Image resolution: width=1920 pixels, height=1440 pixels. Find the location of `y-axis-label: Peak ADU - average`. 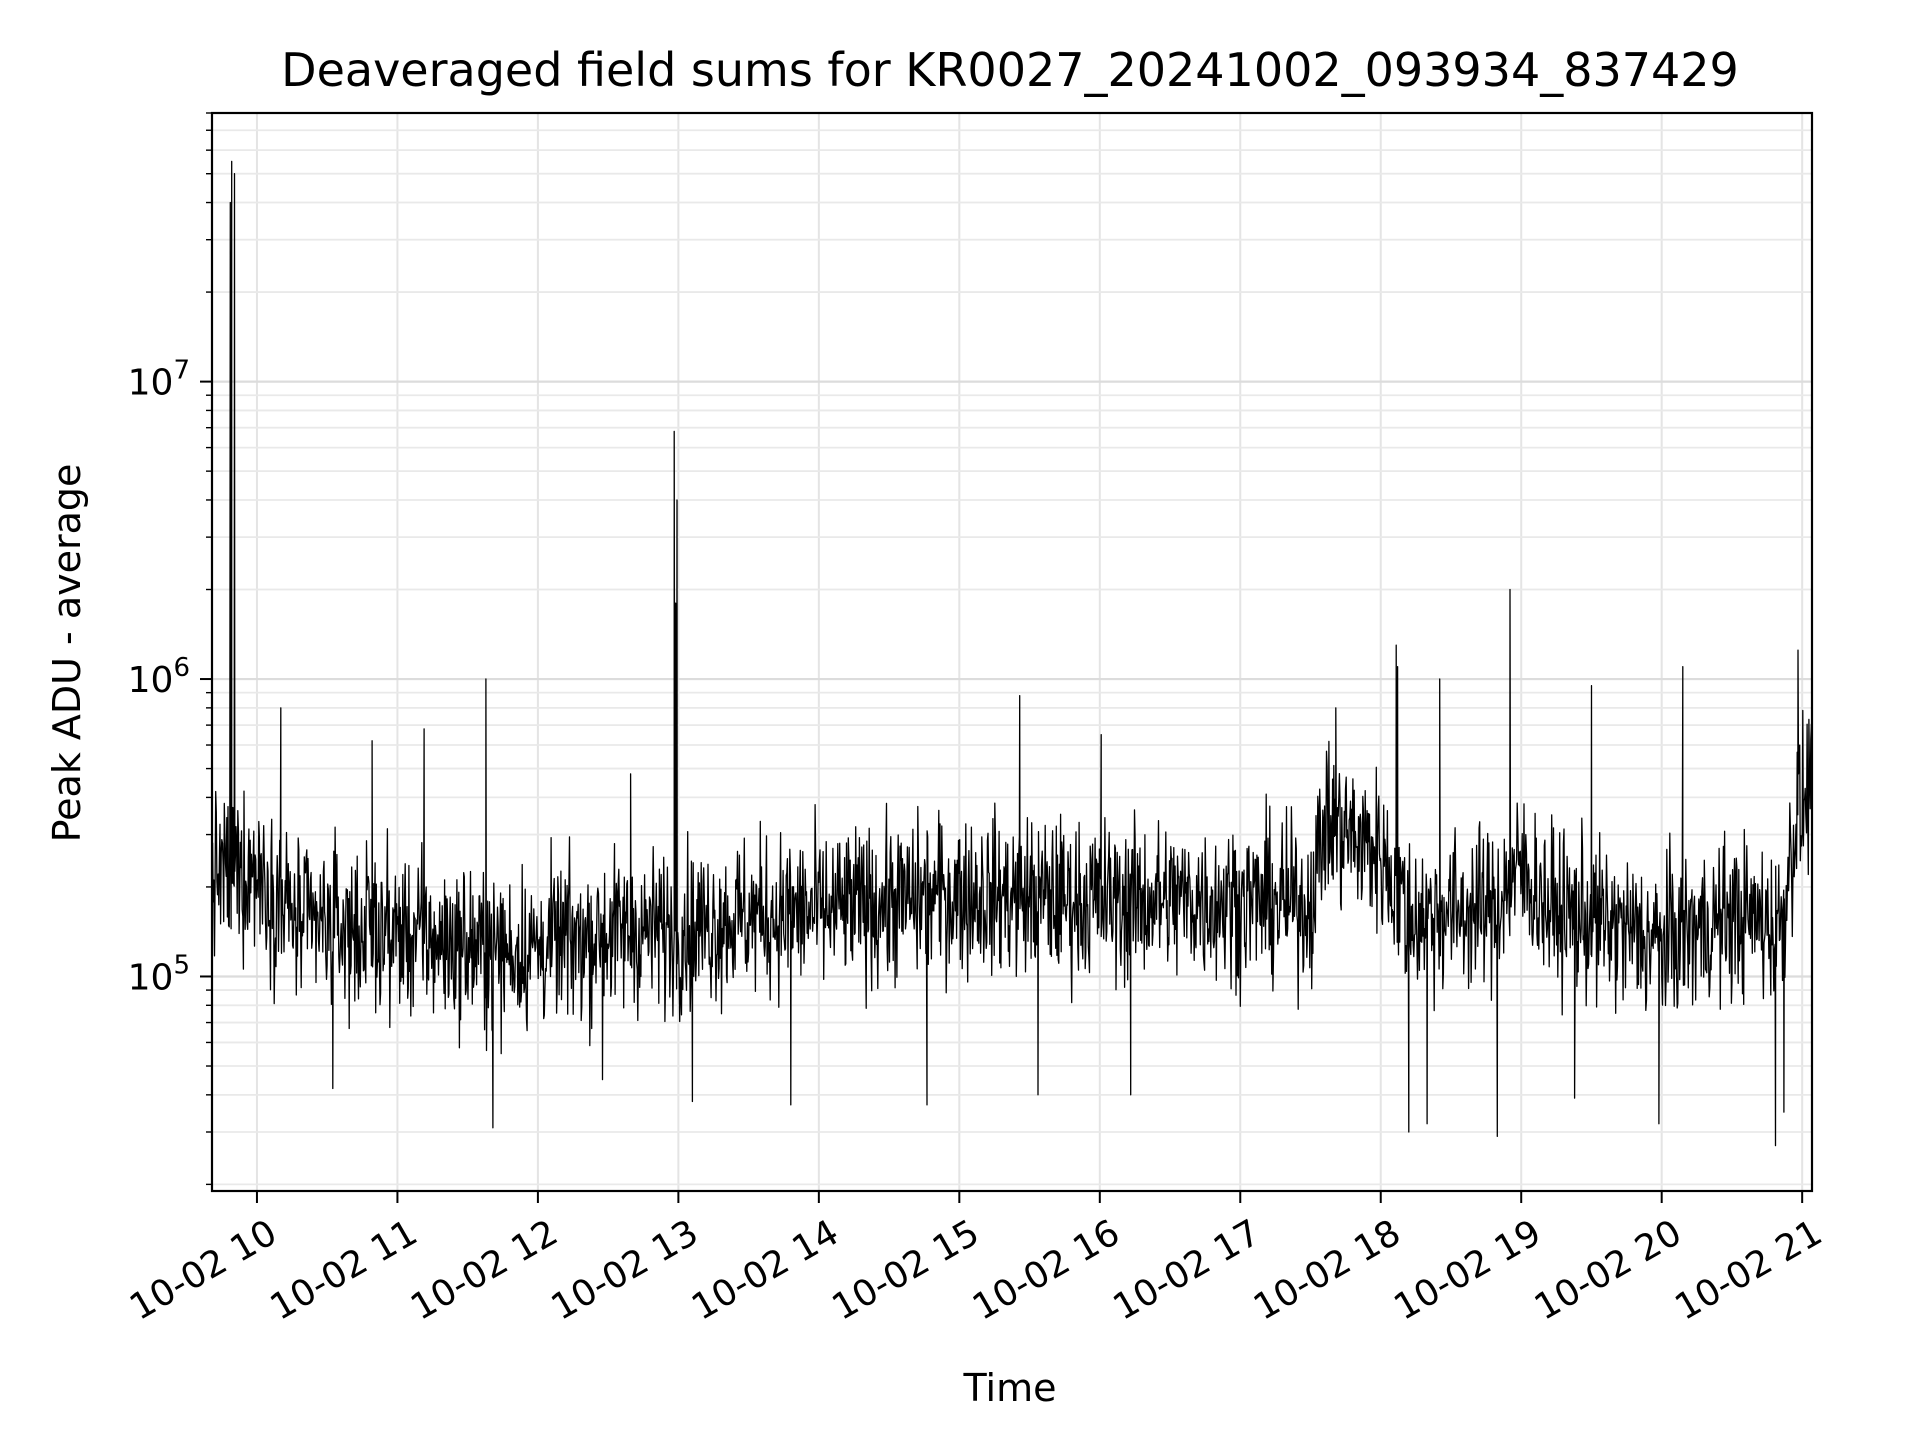

y-axis-label: Peak ADU - average is located at coordinates (67, 653).